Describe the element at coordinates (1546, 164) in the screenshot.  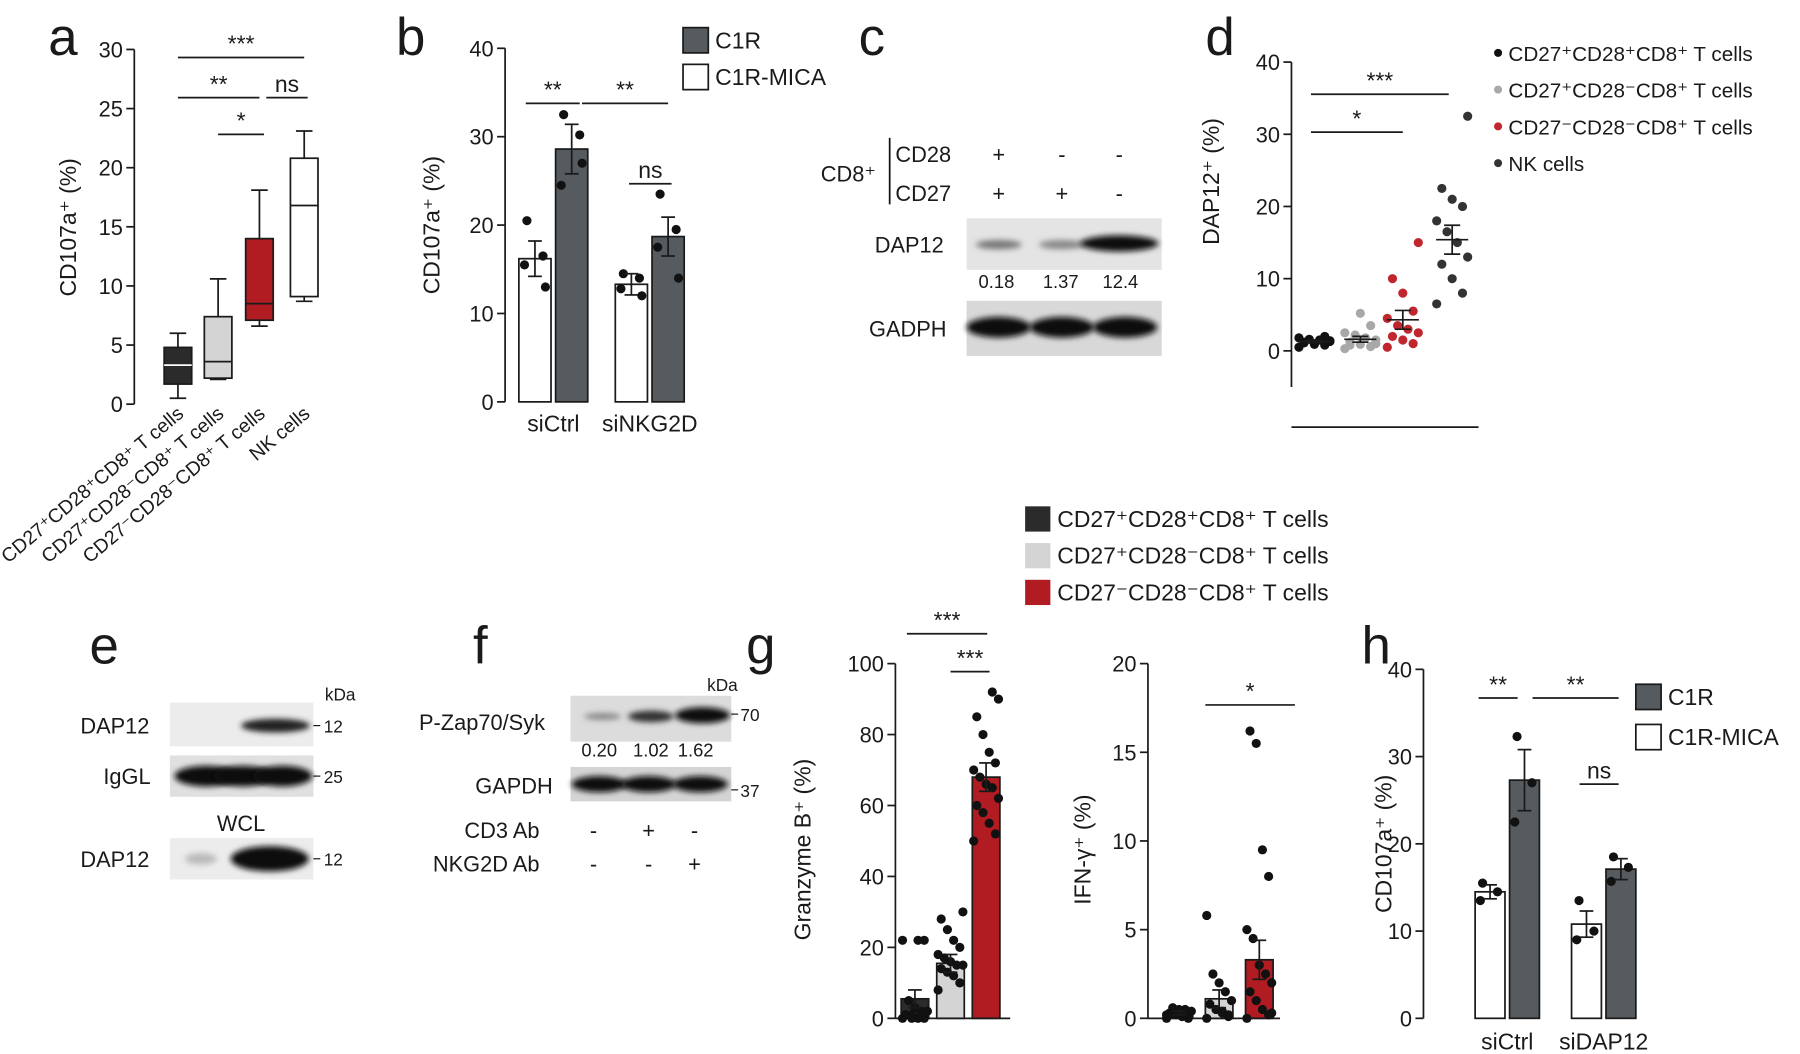
I see `legend-label: NK cells` at that location.